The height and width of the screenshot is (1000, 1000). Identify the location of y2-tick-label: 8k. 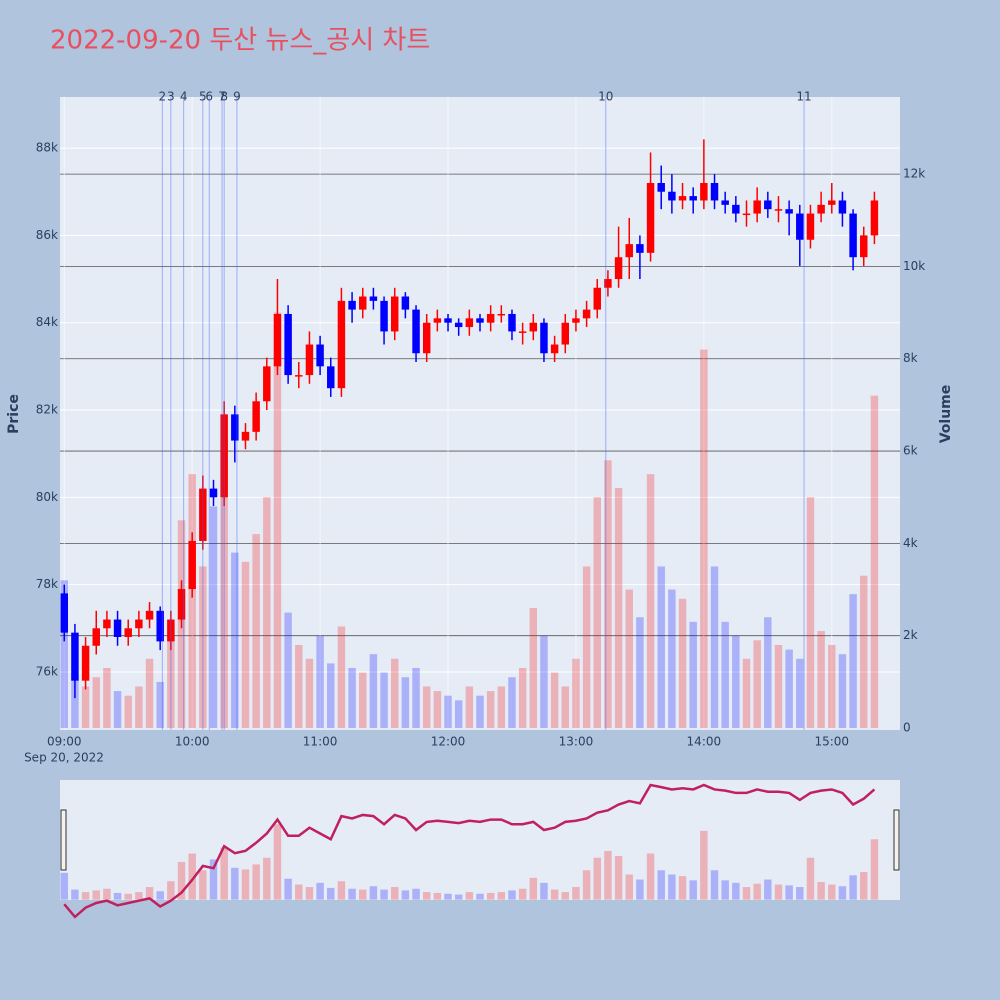
(910, 358).